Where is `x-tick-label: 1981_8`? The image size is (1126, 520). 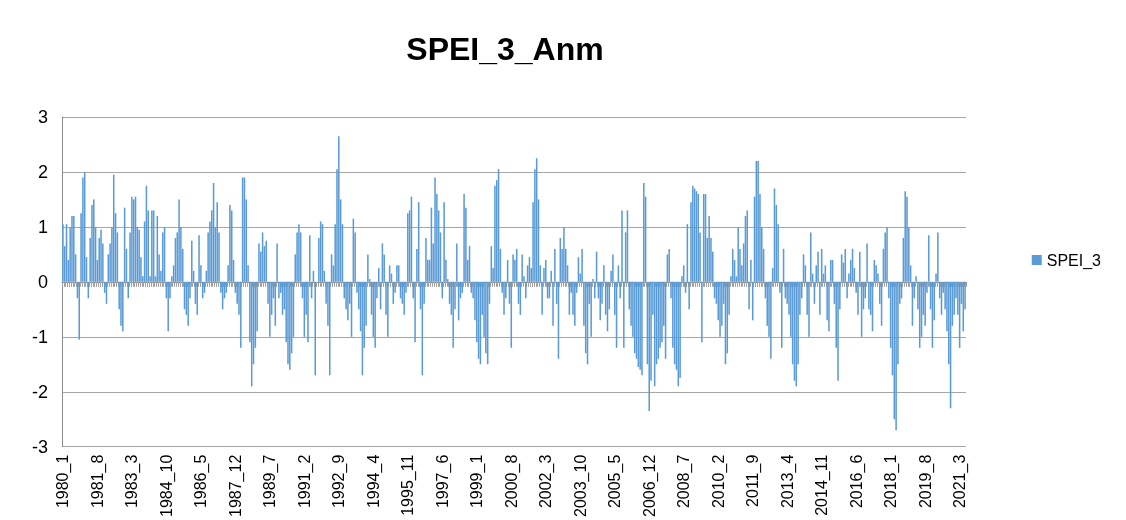
x-tick-label: 1981_8 is located at coordinates (97, 481).